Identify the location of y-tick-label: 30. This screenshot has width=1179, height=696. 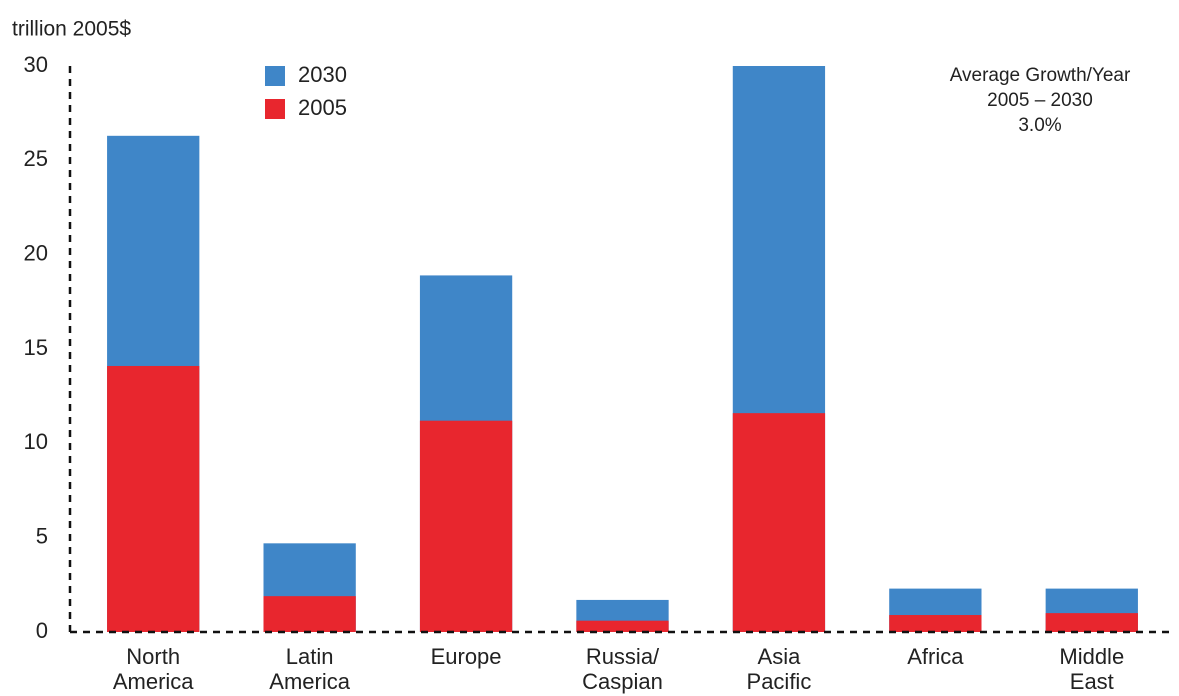
(36, 64).